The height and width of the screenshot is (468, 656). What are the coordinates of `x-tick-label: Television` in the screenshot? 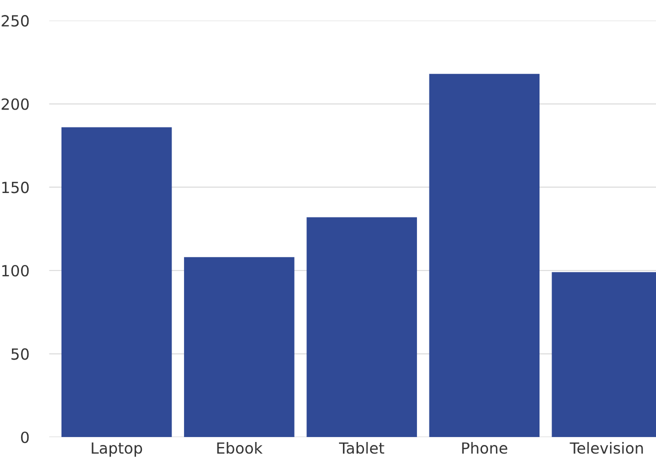 It's located at (606, 448).